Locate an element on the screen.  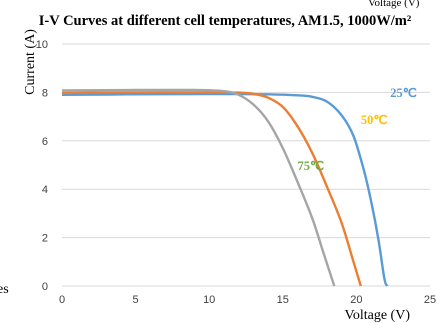
annotation-label: 75℃ is located at coordinates (311, 166).